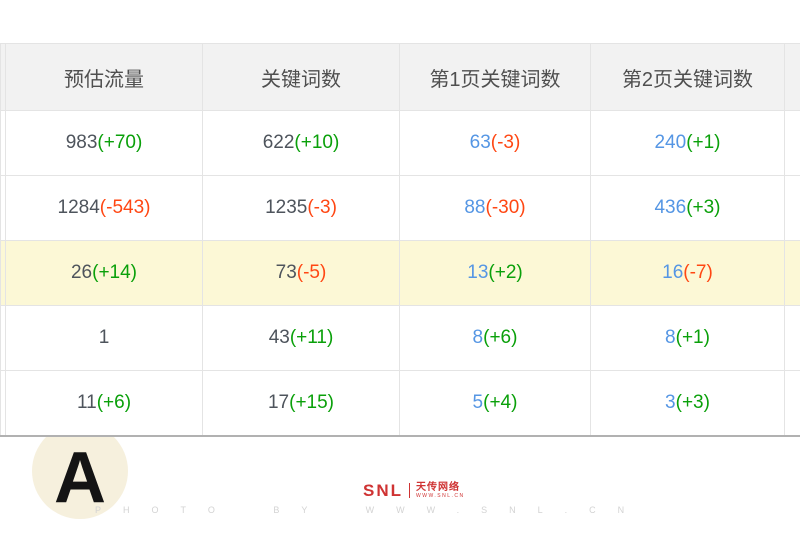 The height and width of the screenshot is (533, 800). I want to click on table-cell-keyword-count: 17(+15), so click(301, 403).